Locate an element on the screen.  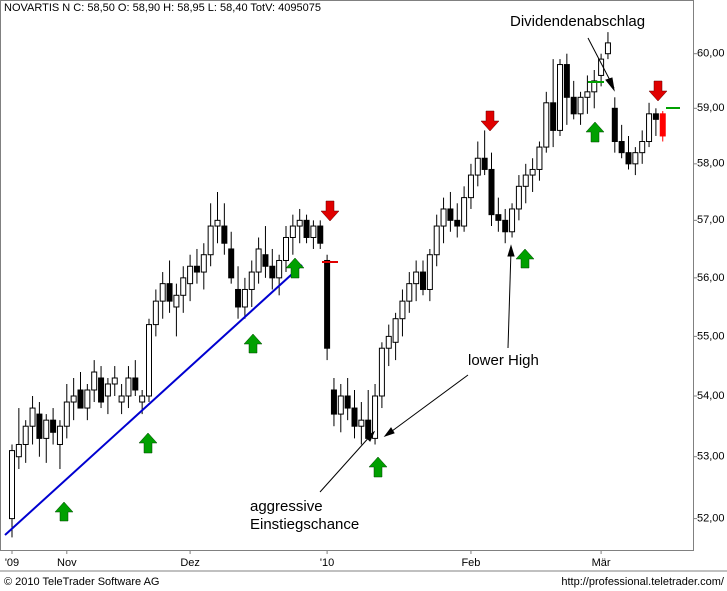
y-tick-label: 55,00 is located at coordinates (711, 336).